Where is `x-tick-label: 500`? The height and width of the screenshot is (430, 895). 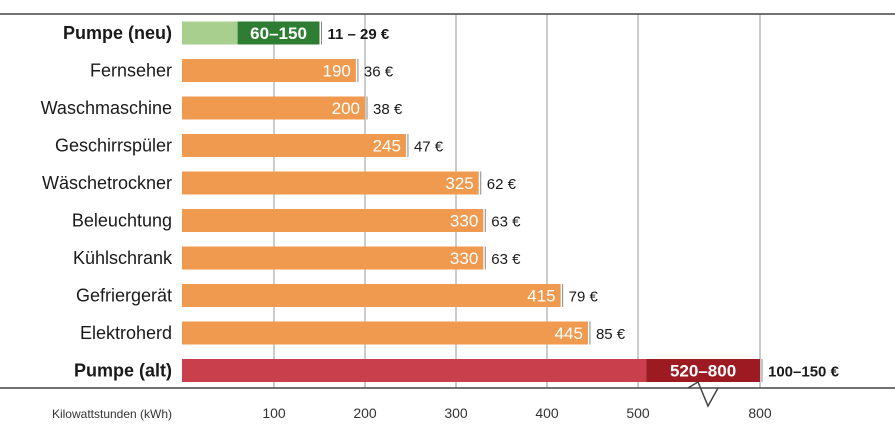
x-tick-label: 500 is located at coordinates (638, 413).